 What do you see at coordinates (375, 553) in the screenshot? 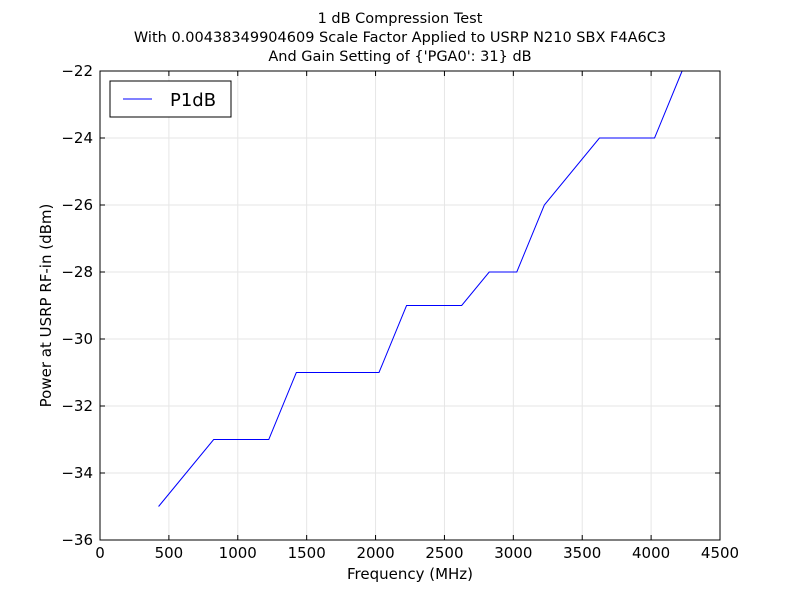
I see `x-tick-label: 2000` at bounding box center [375, 553].